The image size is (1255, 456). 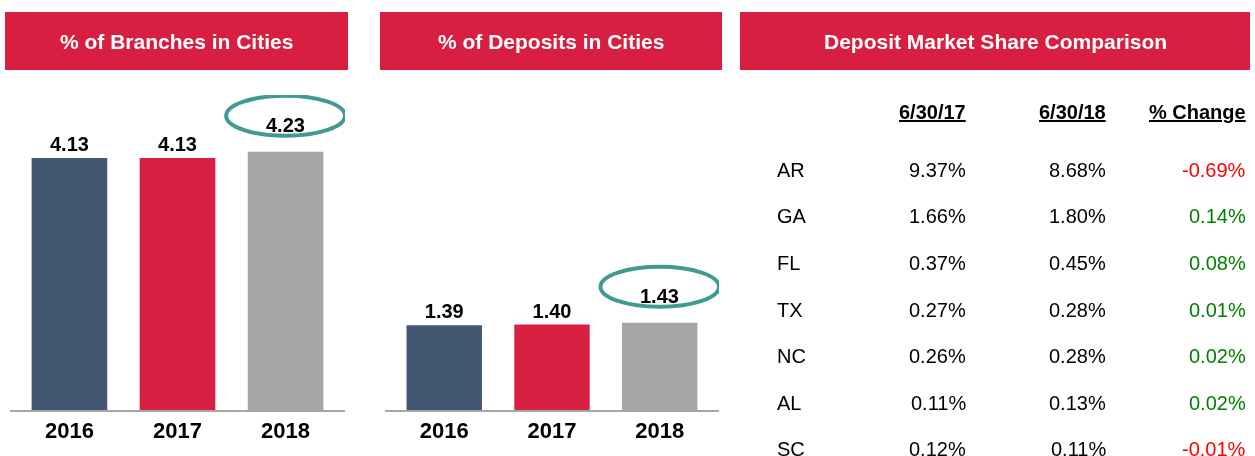 I want to click on data-label: 9.37%, so click(x=937, y=170).